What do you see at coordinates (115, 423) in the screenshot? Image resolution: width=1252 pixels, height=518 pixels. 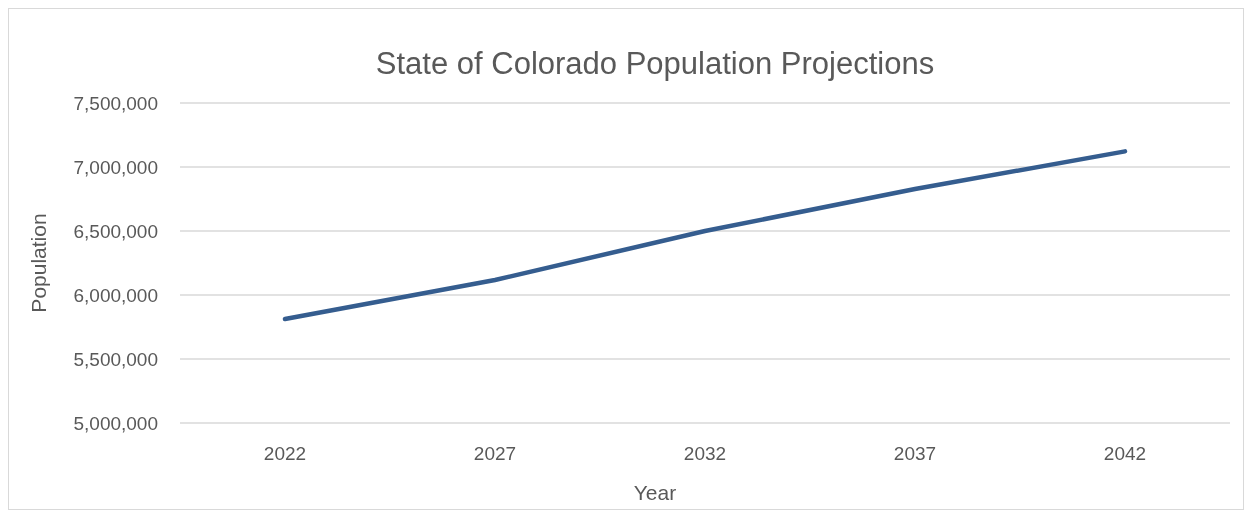 I see `y-tick-label: 5,000,000` at bounding box center [115, 423].